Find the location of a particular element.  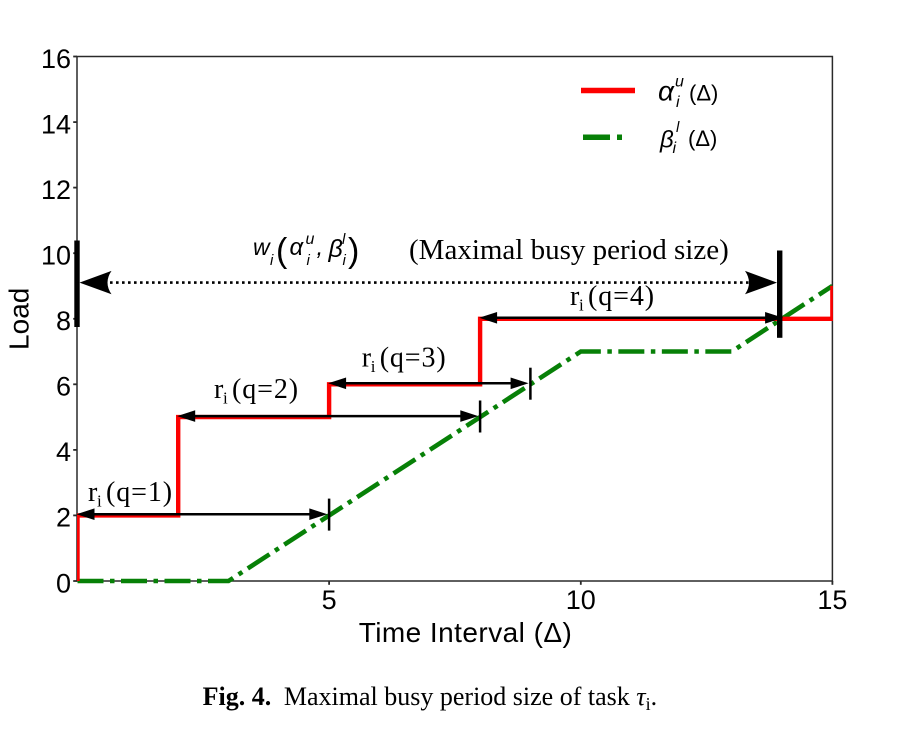

svg-text:βli(Δ): β l i (Δ) is located at coordinates (688, 138).